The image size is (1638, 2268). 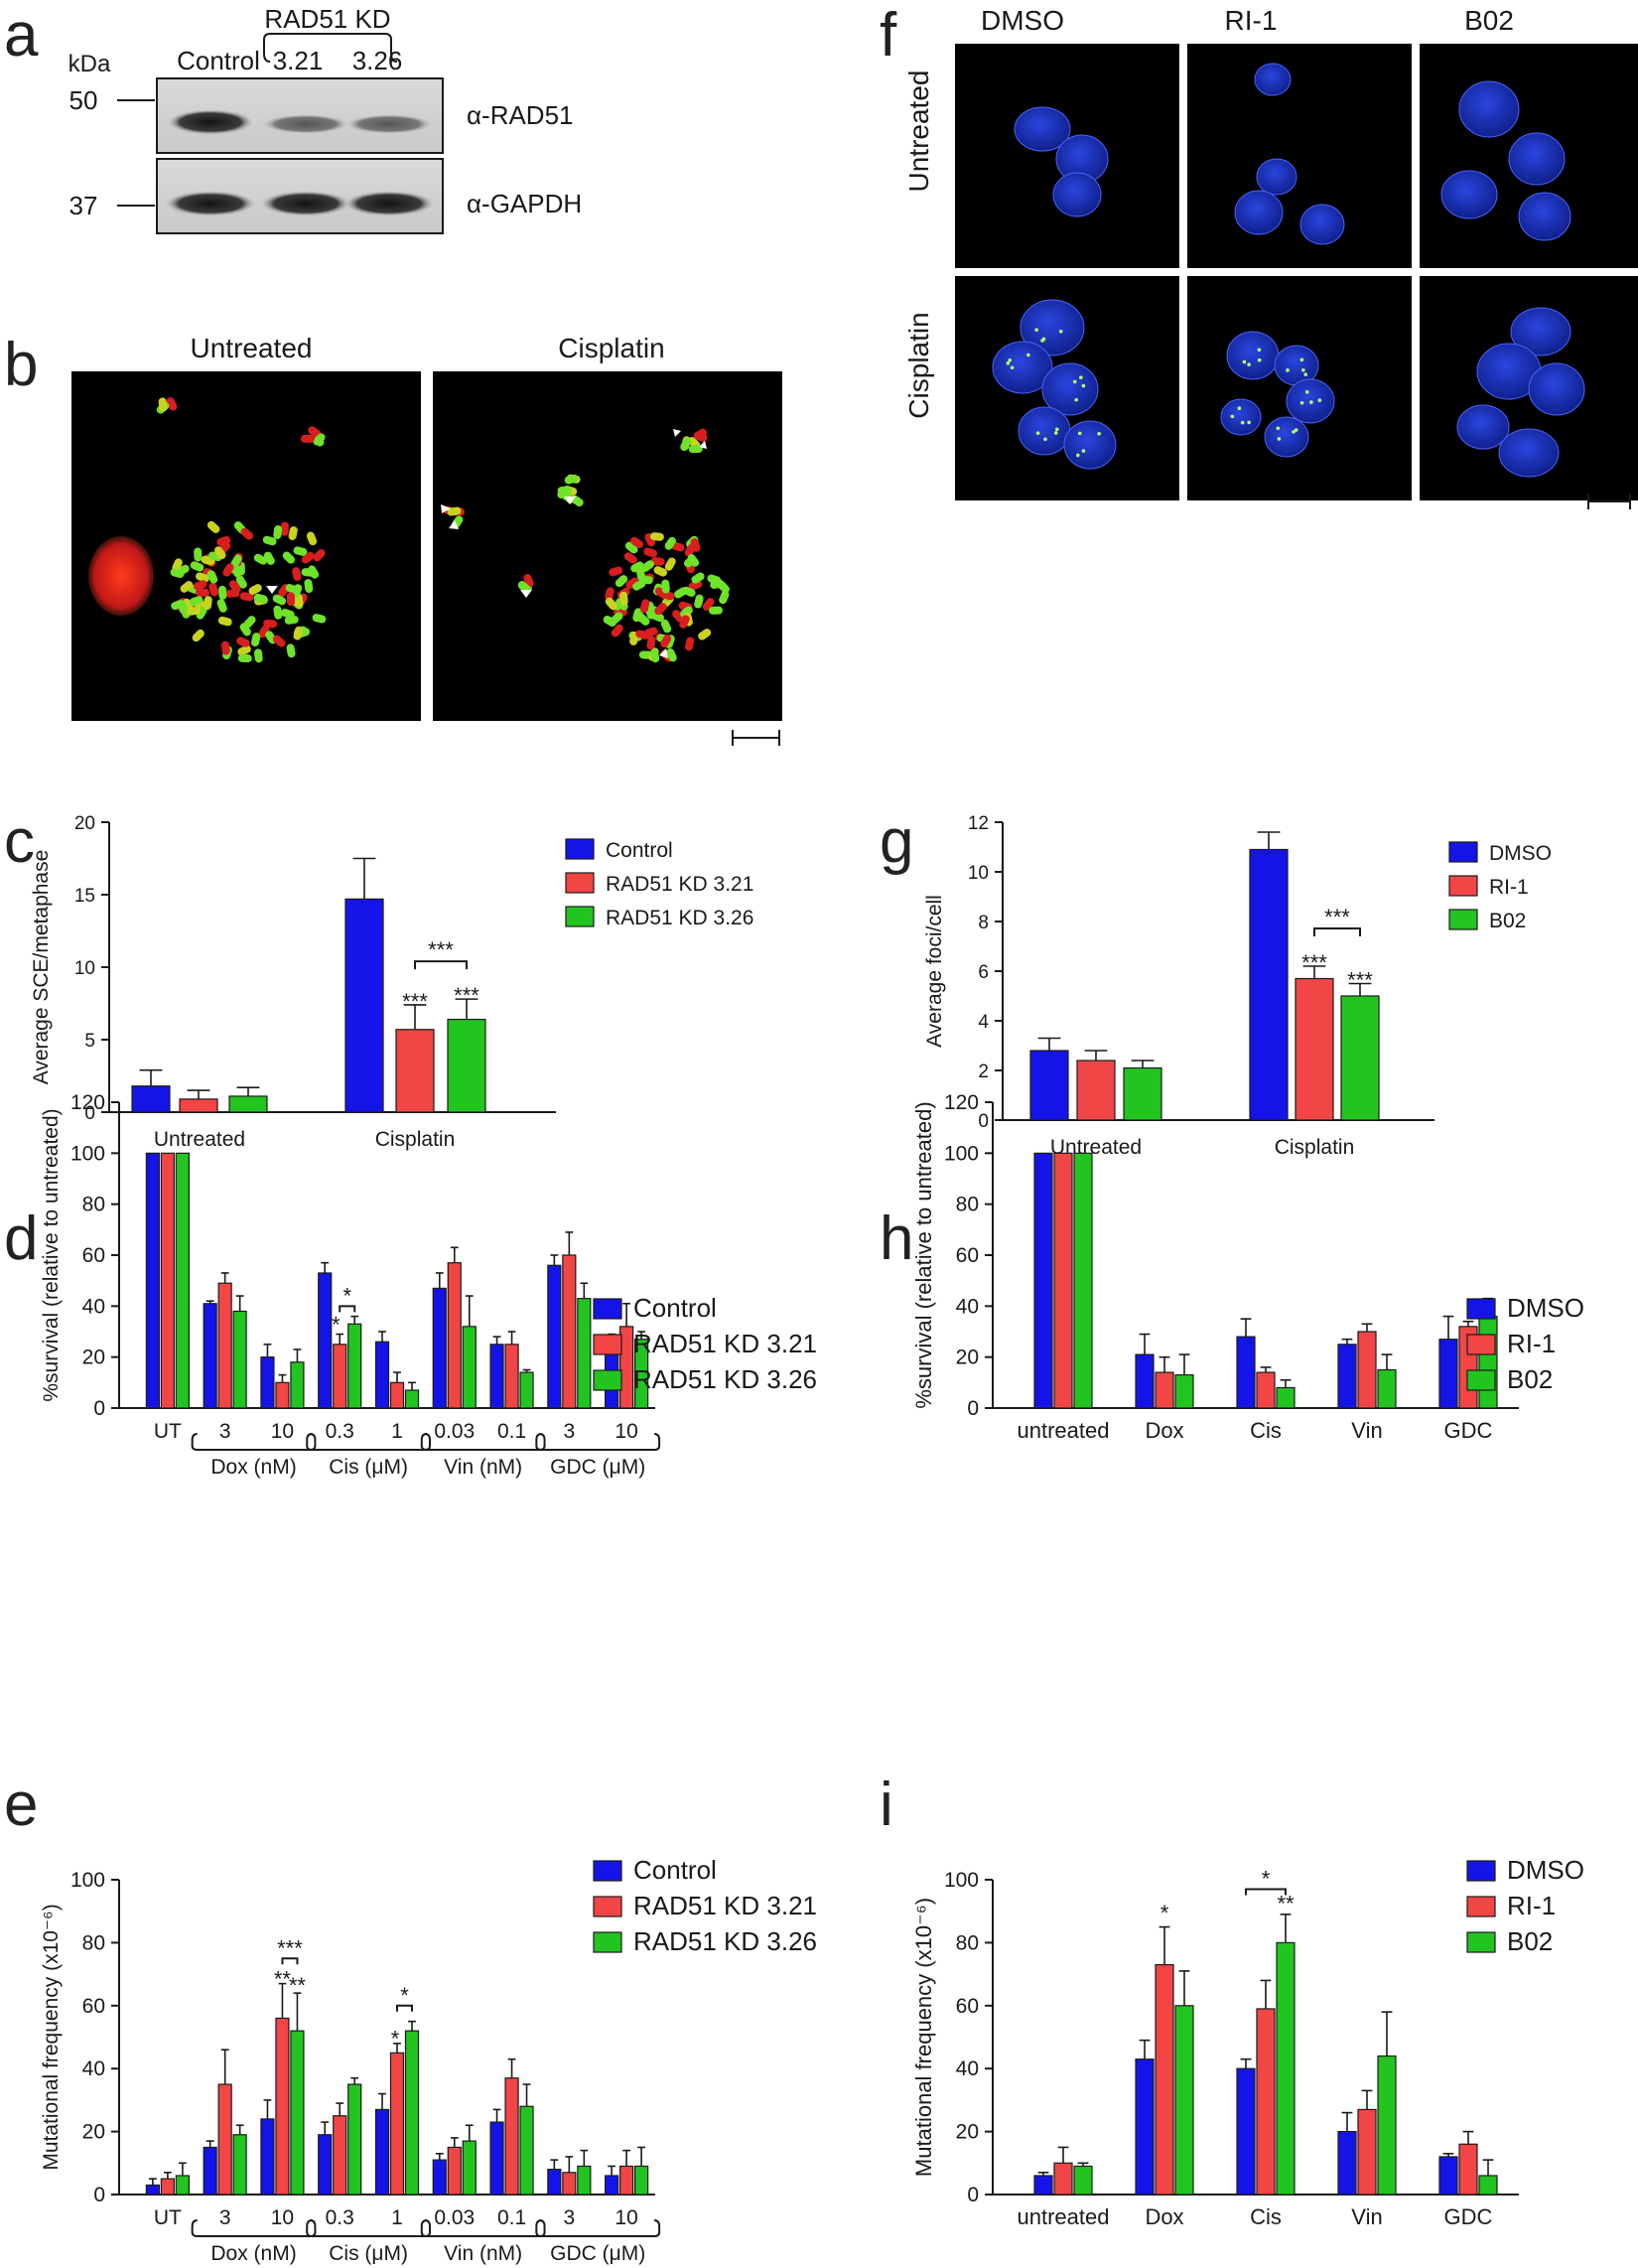 What do you see at coordinates (404, 2008) in the screenshot?
I see `significance-bracket` at bounding box center [404, 2008].